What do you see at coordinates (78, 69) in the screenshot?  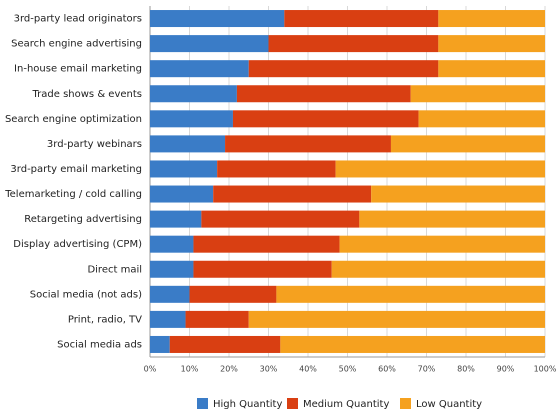 I see `y-tick-label: In-house email marketing` at bounding box center [78, 69].